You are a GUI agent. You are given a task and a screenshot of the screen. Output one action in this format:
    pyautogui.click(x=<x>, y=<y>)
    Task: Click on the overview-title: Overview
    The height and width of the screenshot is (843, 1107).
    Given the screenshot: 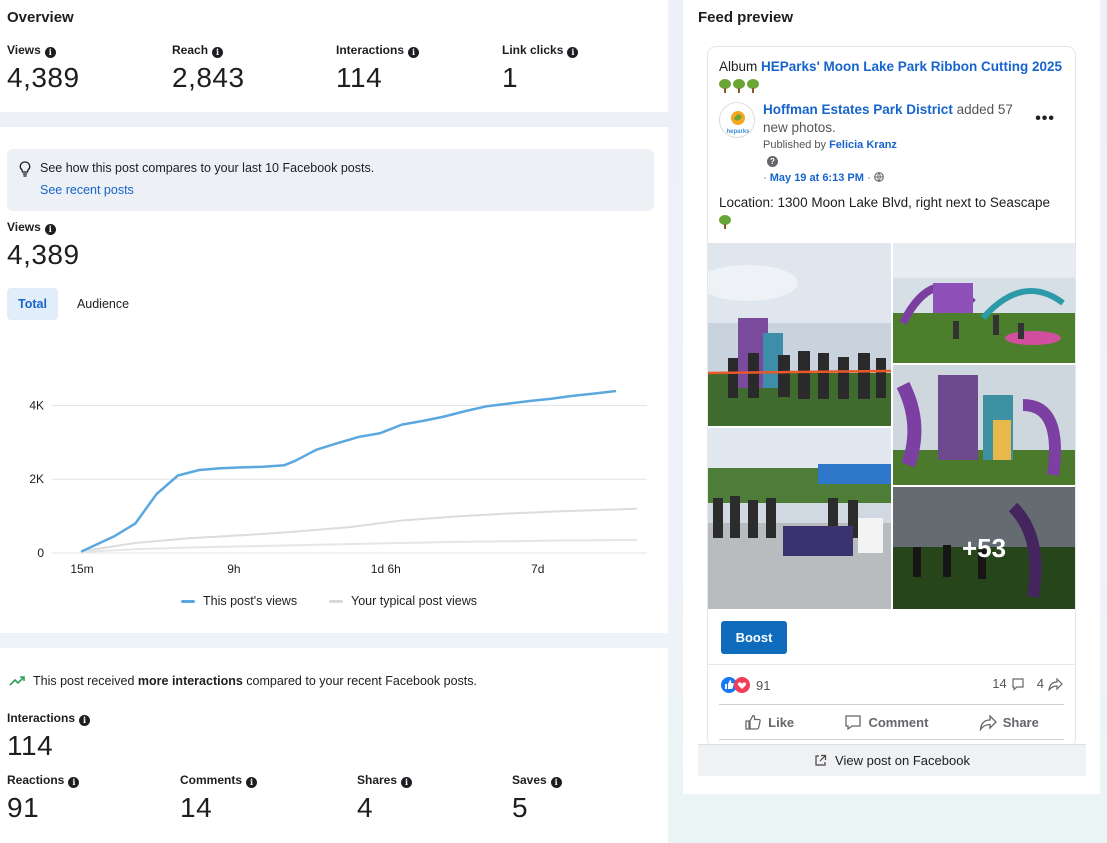 What is the action you would take?
    pyautogui.click(x=40, y=17)
    